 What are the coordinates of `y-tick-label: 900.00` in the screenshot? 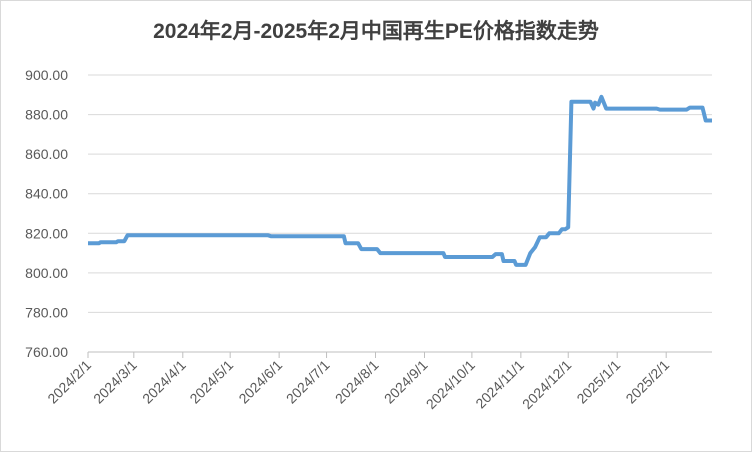 It's located at (46, 75).